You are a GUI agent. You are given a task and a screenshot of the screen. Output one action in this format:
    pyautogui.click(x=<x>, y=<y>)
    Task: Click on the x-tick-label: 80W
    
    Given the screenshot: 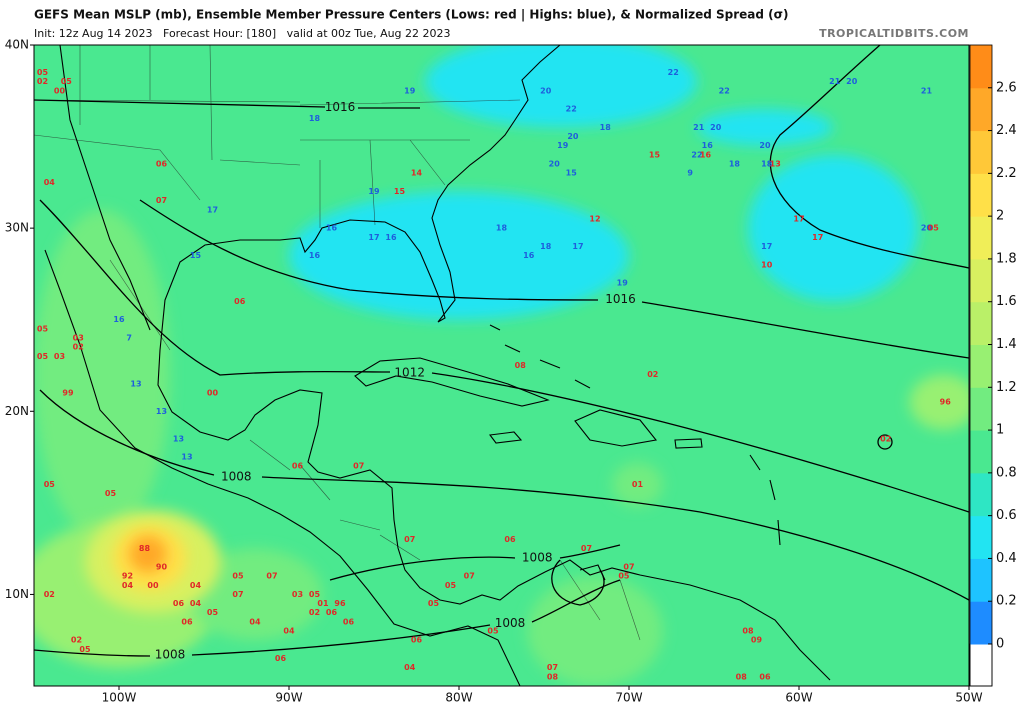 What is the action you would take?
    pyautogui.click(x=458, y=698)
    